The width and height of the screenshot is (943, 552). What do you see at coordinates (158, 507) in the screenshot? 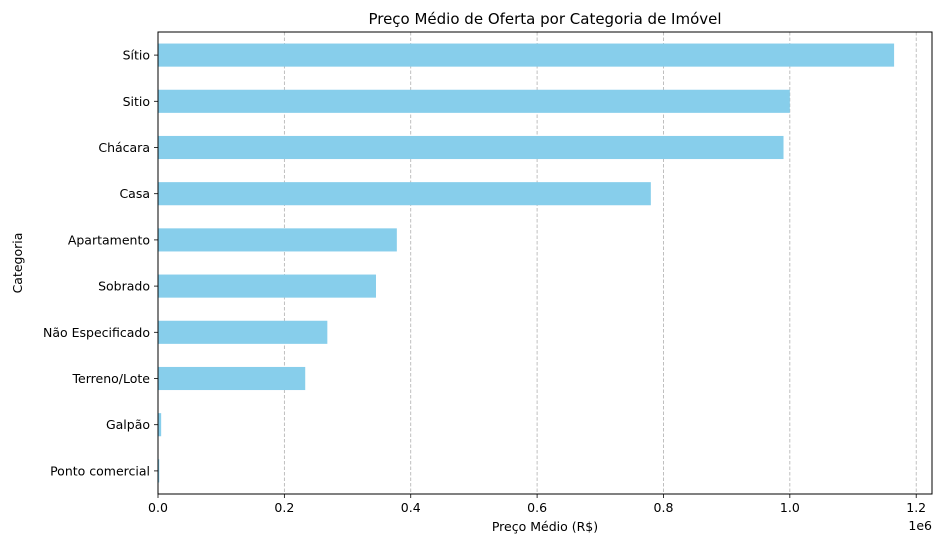
I see `x-tick-label: 0.0` at bounding box center [158, 507].